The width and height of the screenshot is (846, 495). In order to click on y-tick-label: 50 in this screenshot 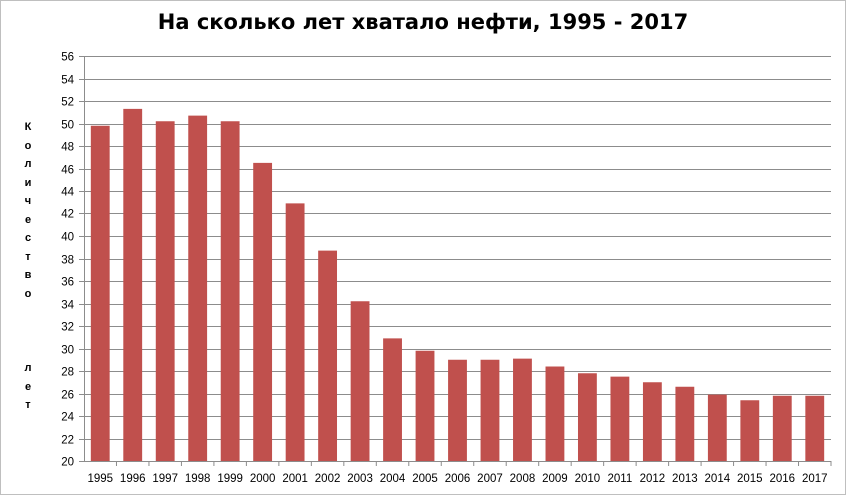, I will do `click(67, 126)`.